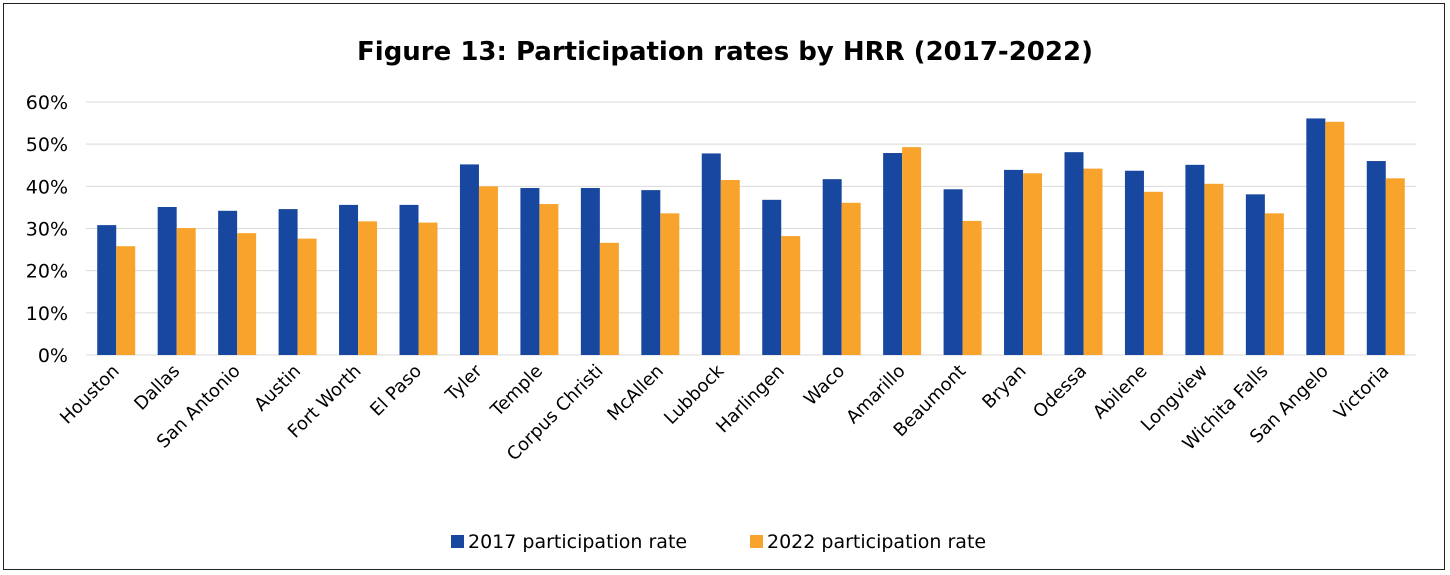 This screenshot has width=1450, height=575. What do you see at coordinates (457, 541) in the screenshot?
I see `legend-swatch-2017` at bounding box center [457, 541].